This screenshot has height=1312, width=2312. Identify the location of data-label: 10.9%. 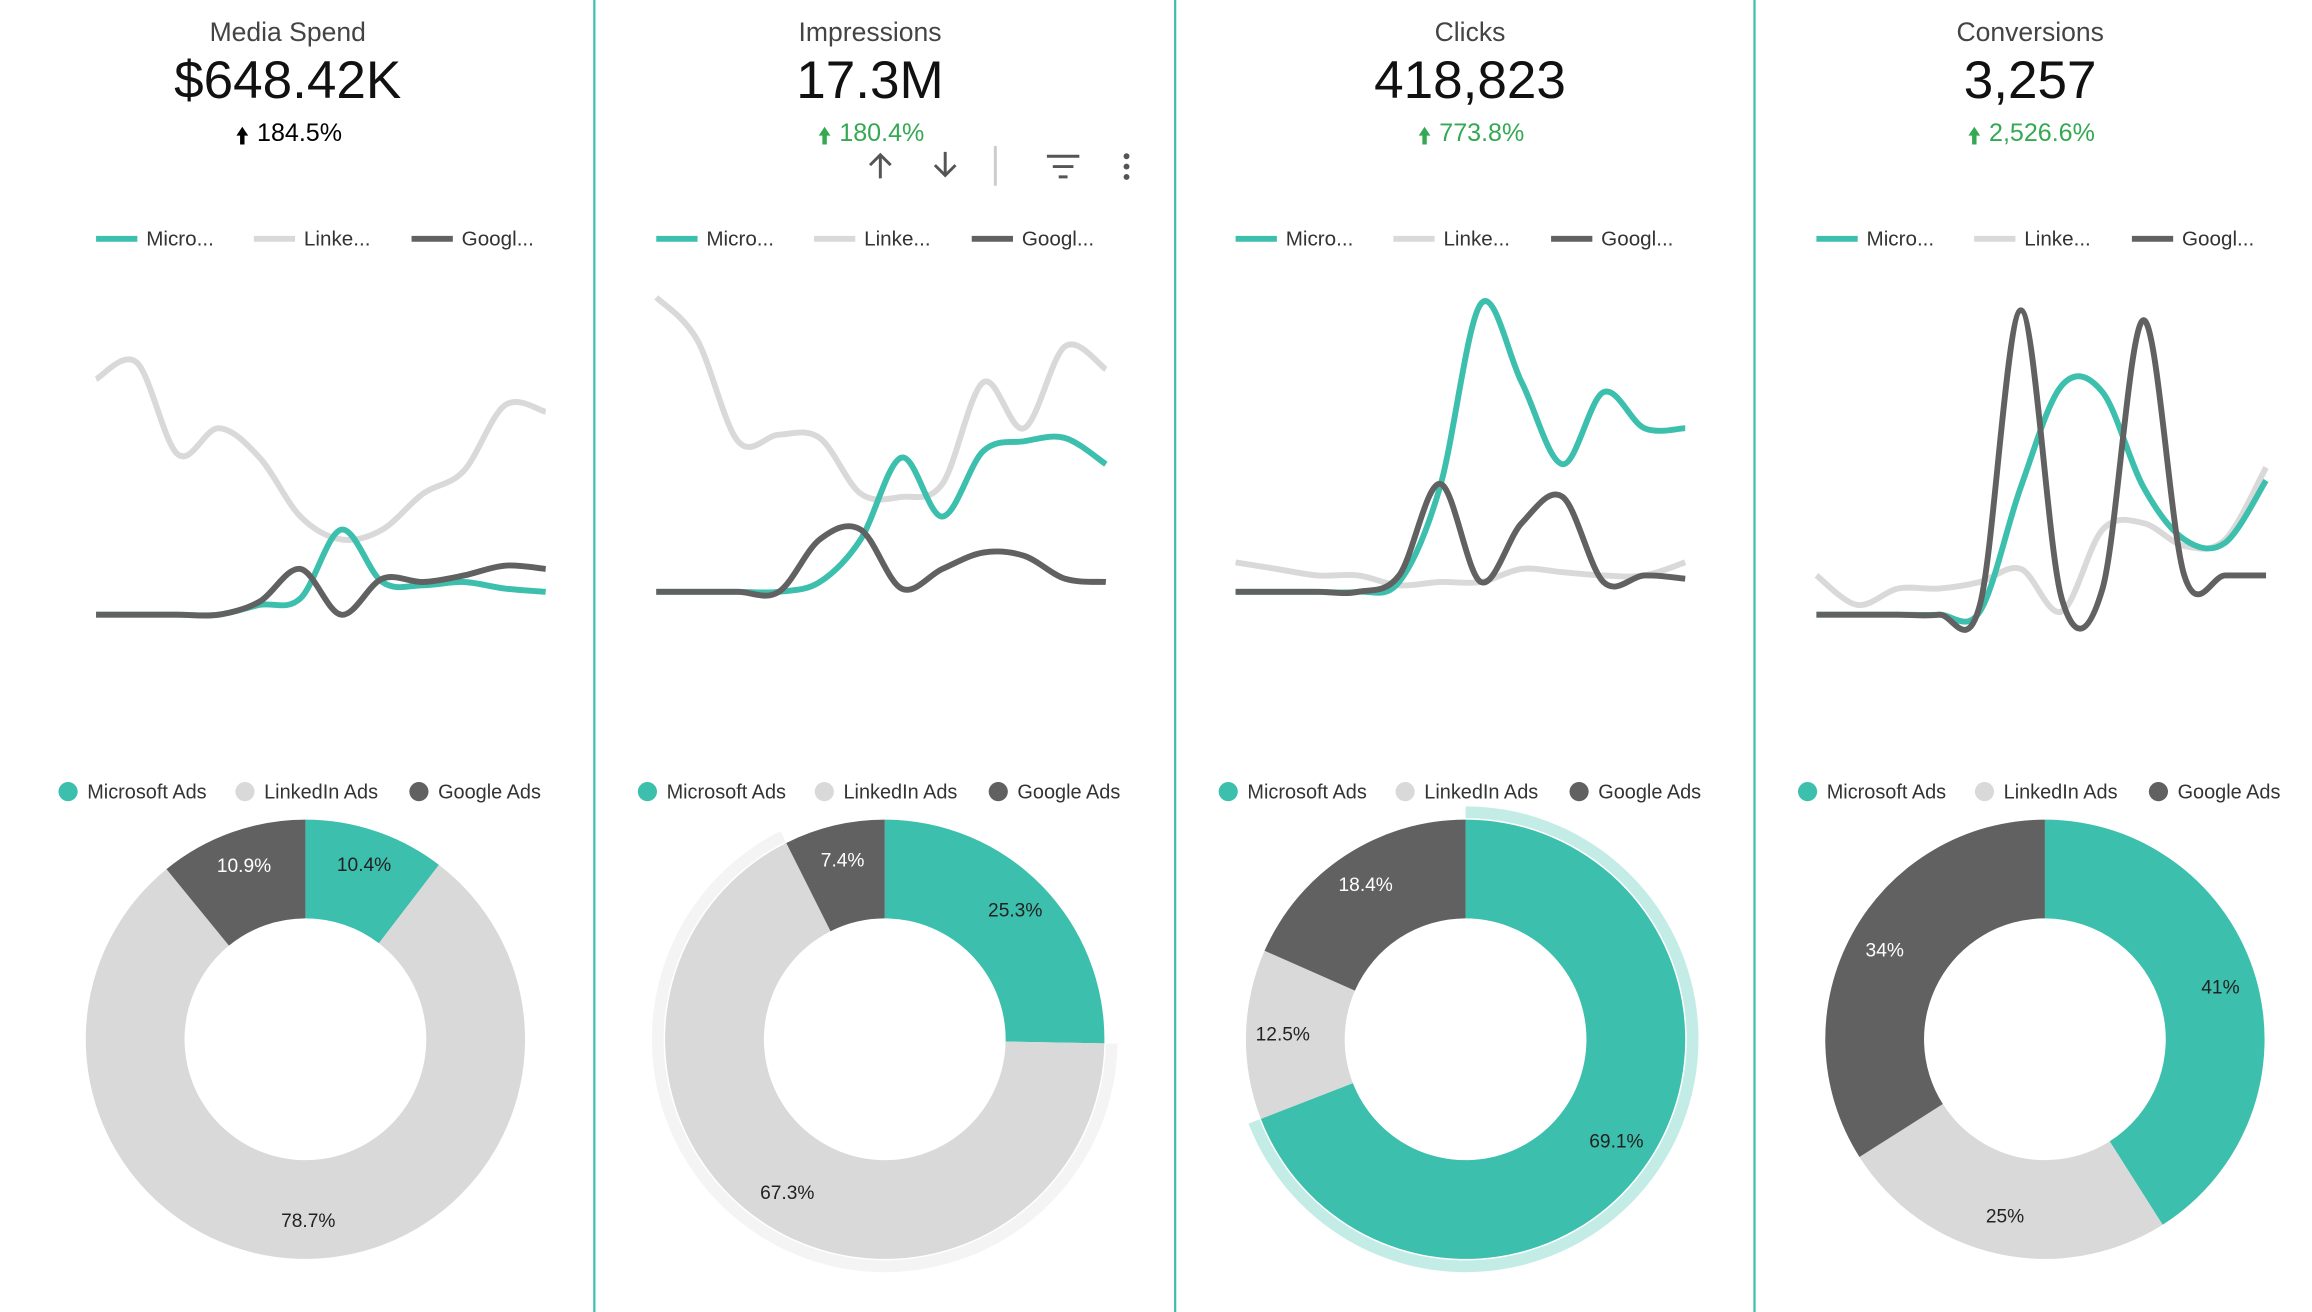
(244, 866).